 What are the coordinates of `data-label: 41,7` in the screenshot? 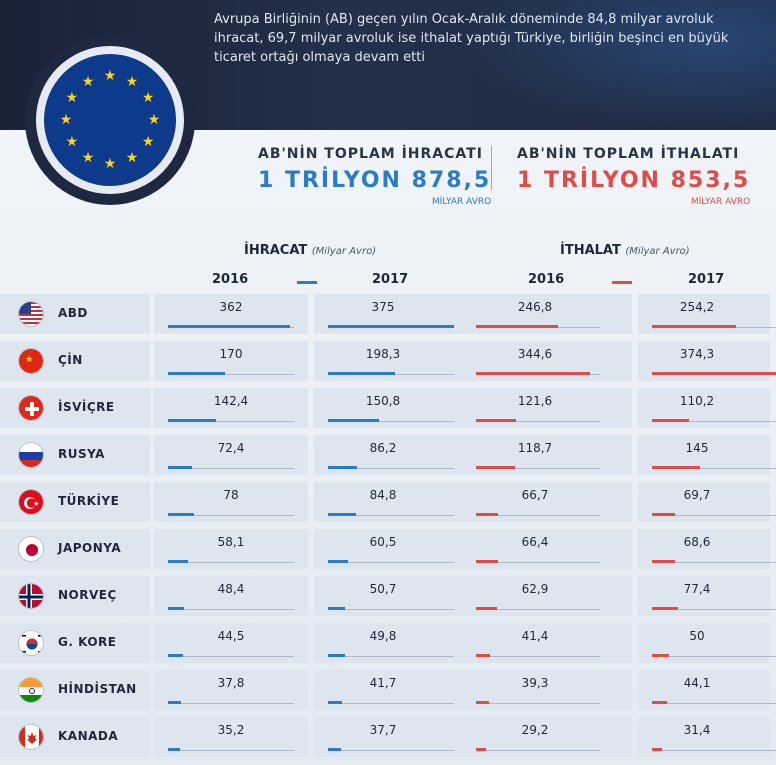 It's located at (383, 683).